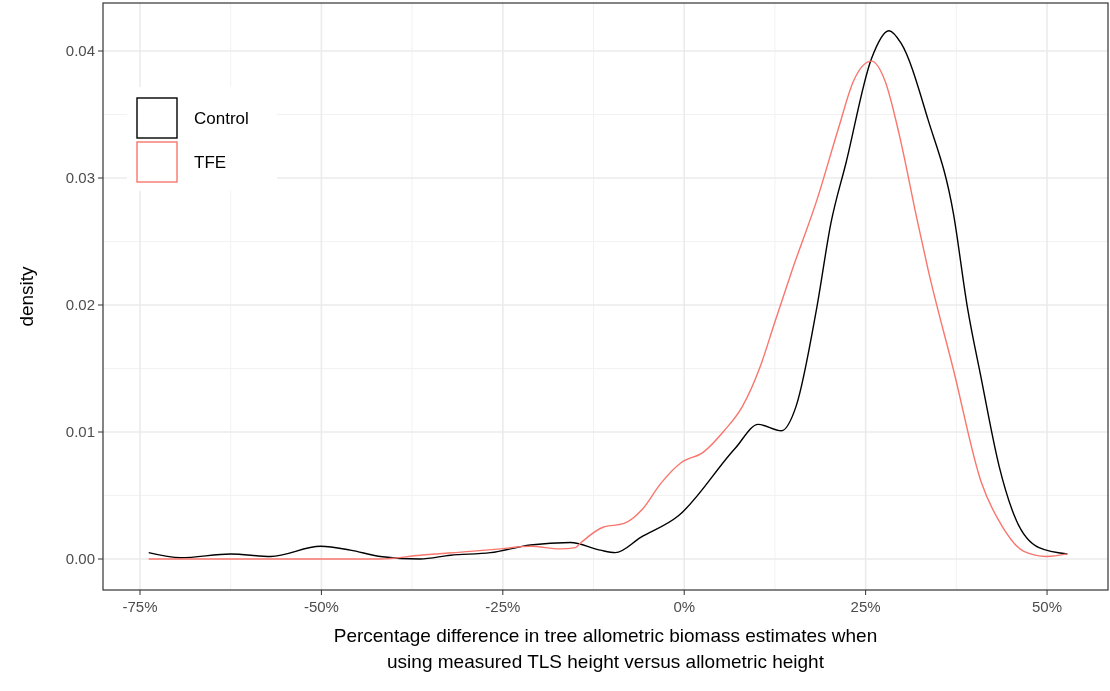 The image size is (1110, 691). What do you see at coordinates (865, 606) in the screenshot?
I see `x-tick-label: 25%` at bounding box center [865, 606].